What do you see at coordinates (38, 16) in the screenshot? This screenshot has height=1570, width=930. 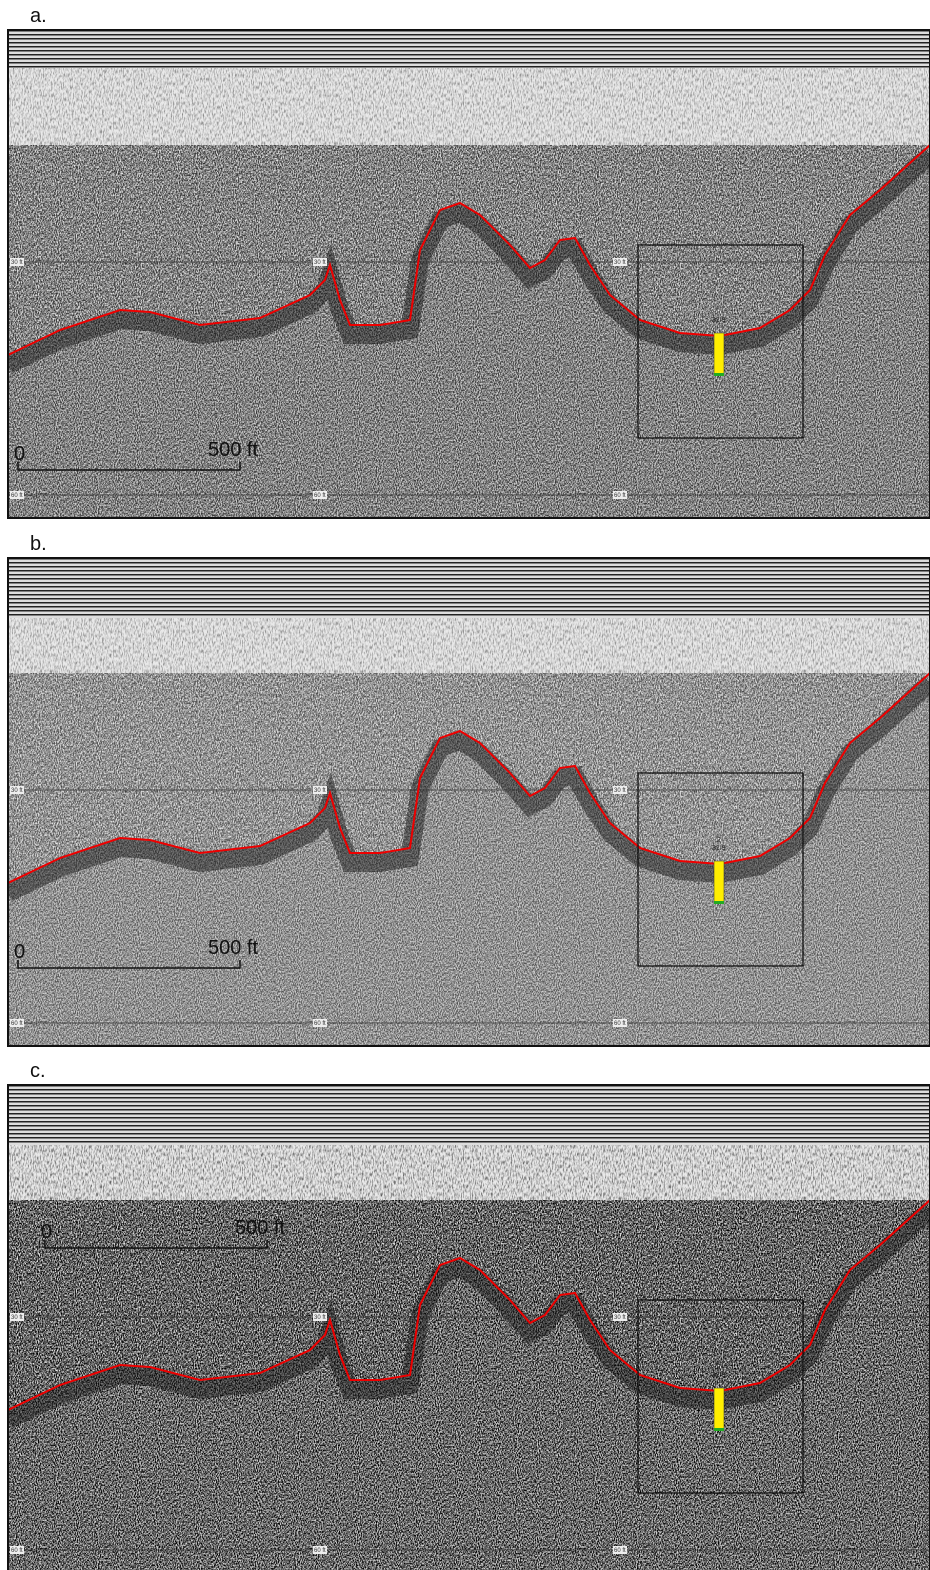 I see `panel-label: a.` at bounding box center [38, 16].